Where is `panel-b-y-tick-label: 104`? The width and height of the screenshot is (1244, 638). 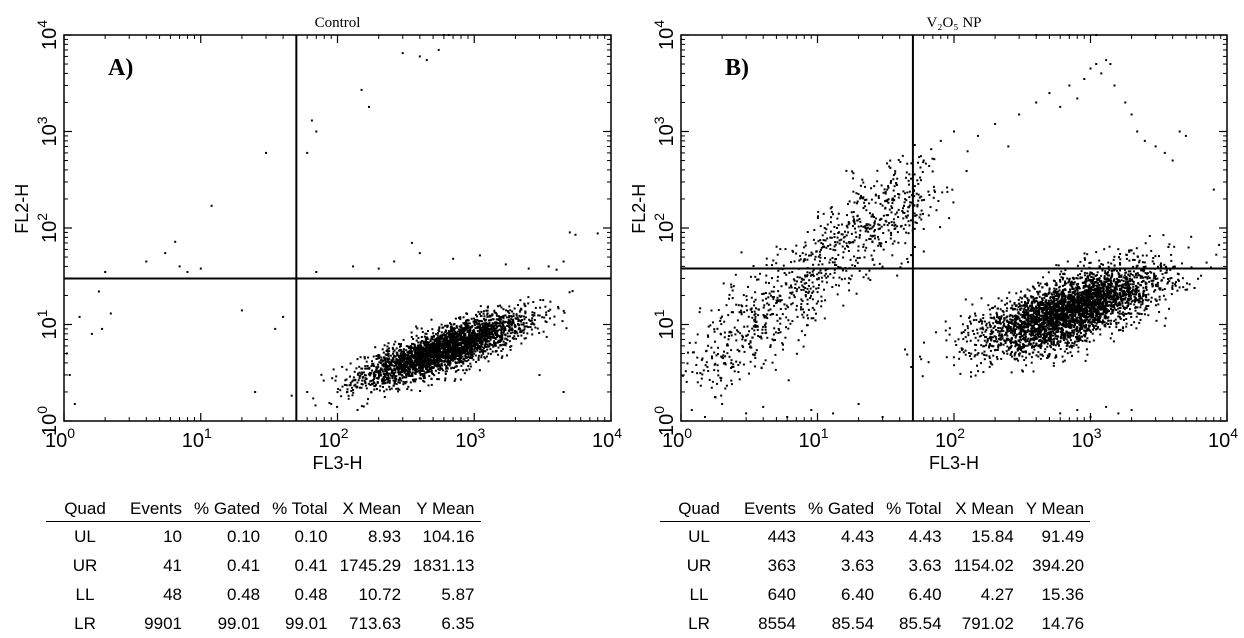 panel-b-y-tick-label: 104 is located at coordinates (664, 35).